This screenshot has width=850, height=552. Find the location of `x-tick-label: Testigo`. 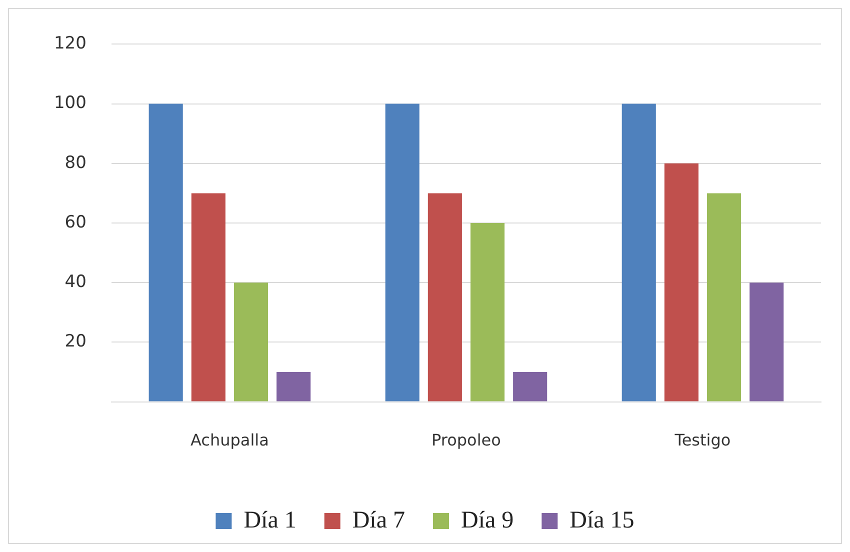

x-tick-label: Testigo is located at coordinates (702, 440).